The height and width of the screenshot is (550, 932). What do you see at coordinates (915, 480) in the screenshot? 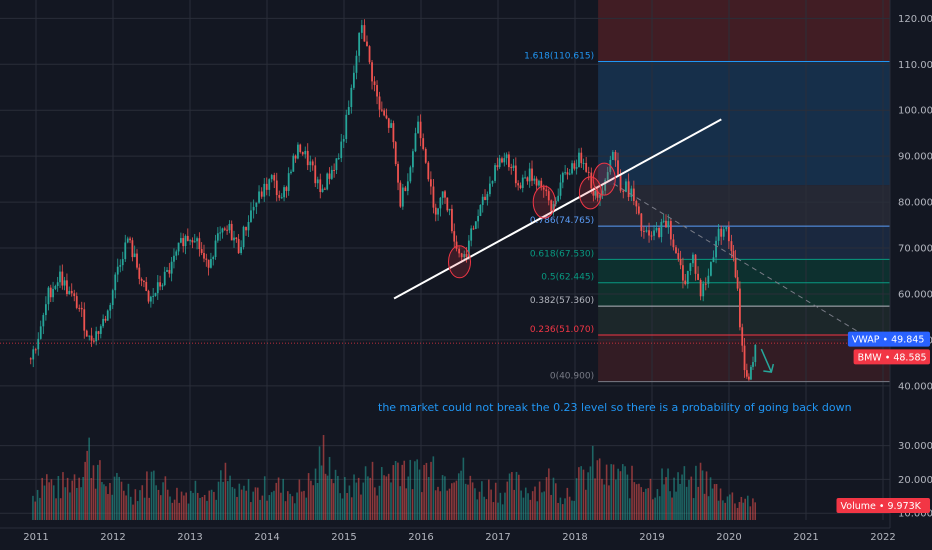
I see `volume-tick-label-1: 20.000` at bounding box center [915, 480].